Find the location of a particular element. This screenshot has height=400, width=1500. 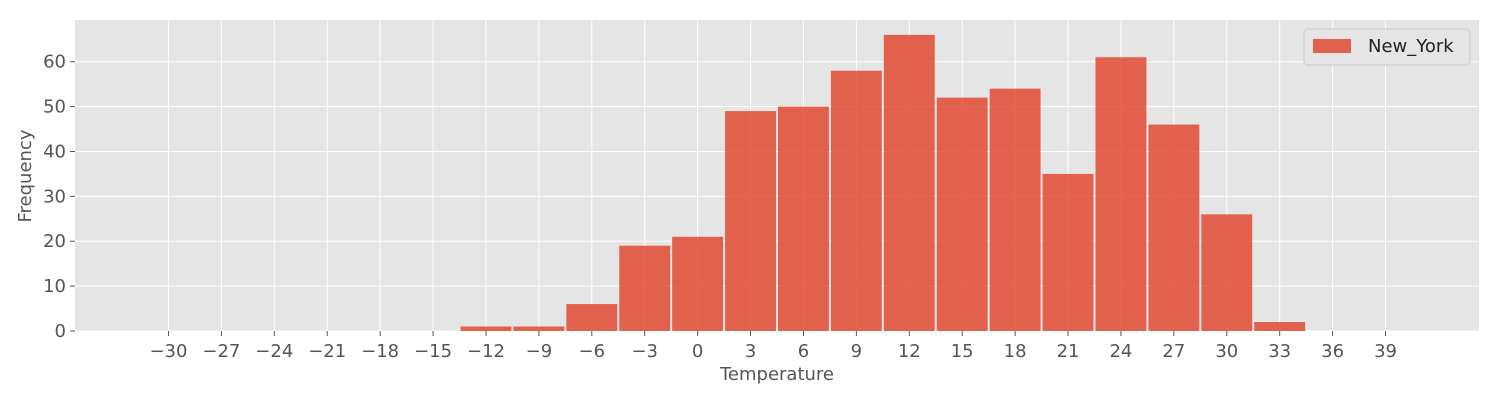

legend: New_York is located at coordinates (1387, 47).